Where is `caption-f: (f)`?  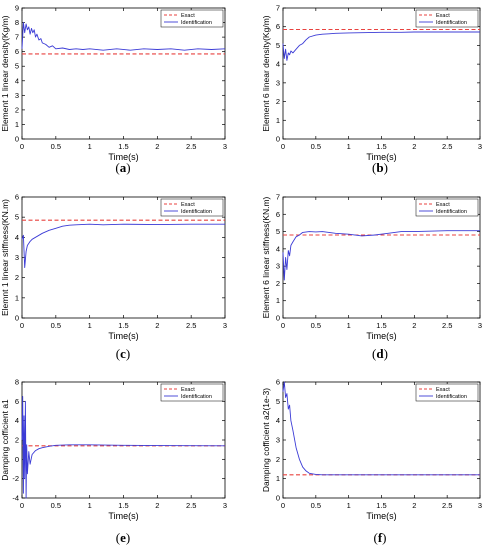 caption-f: (f) is located at coordinates (380, 537).